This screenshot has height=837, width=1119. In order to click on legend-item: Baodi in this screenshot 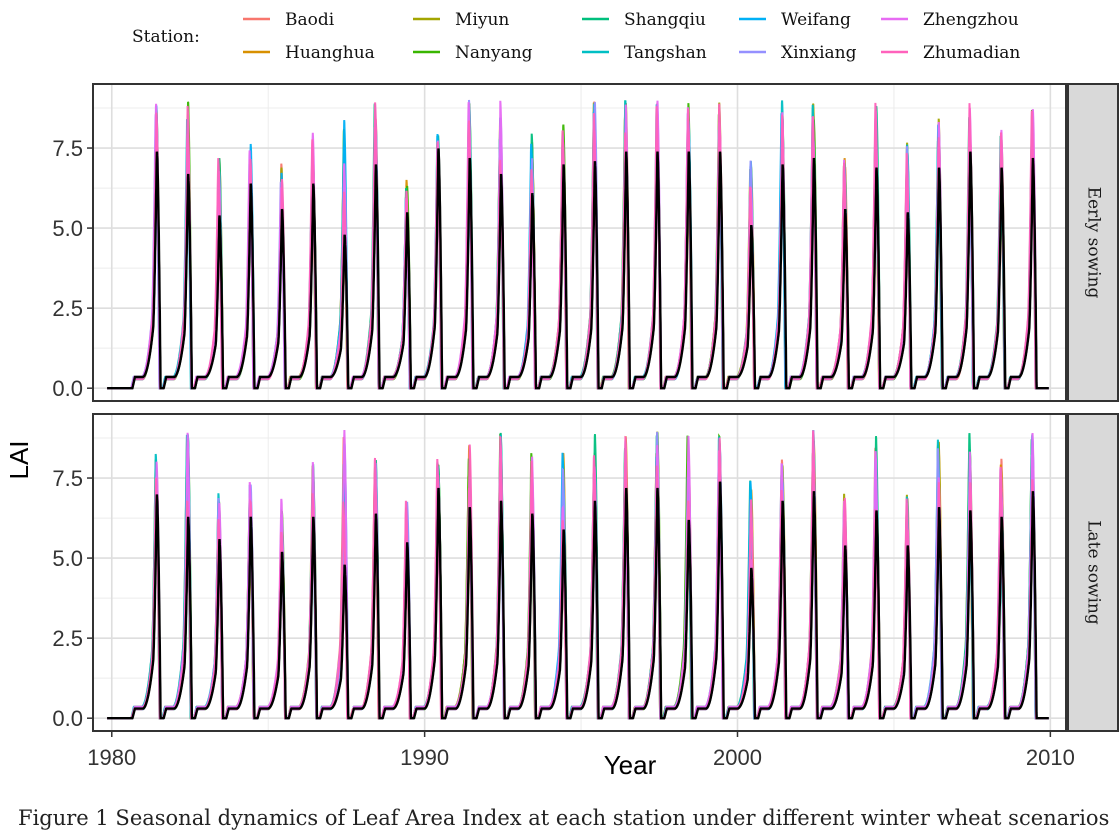, I will do `click(289, 20)`.